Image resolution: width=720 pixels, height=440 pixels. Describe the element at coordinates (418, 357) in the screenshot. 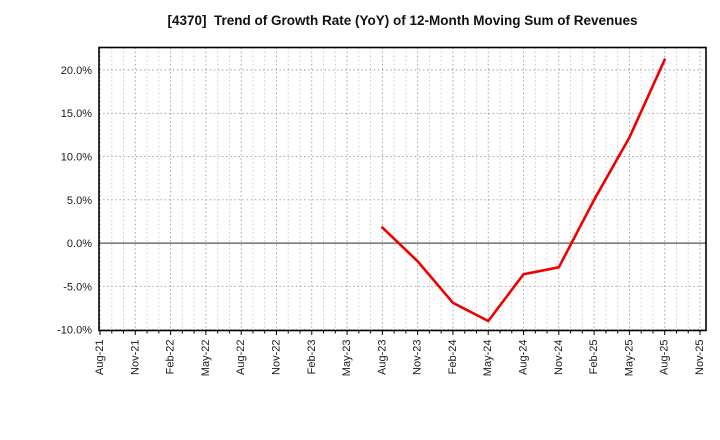

I see `x-tick-label: Nov-23` at that location.